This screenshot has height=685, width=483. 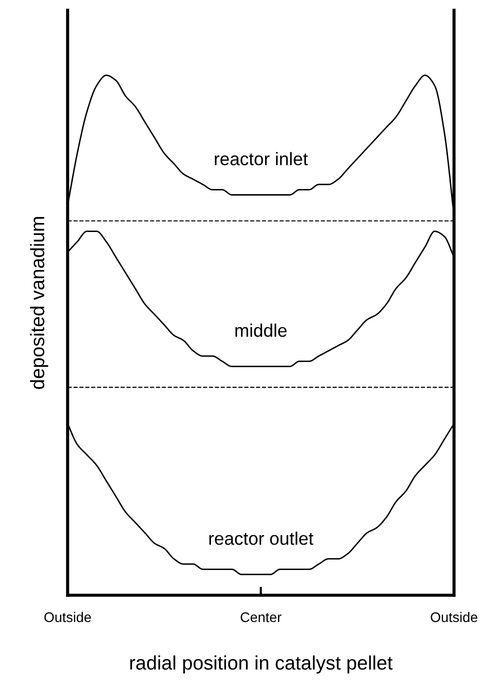 What do you see at coordinates (39, 303) in the screenshot?
I see `y-axis-title: deposited vanadium` at bounding box center [39, 303].